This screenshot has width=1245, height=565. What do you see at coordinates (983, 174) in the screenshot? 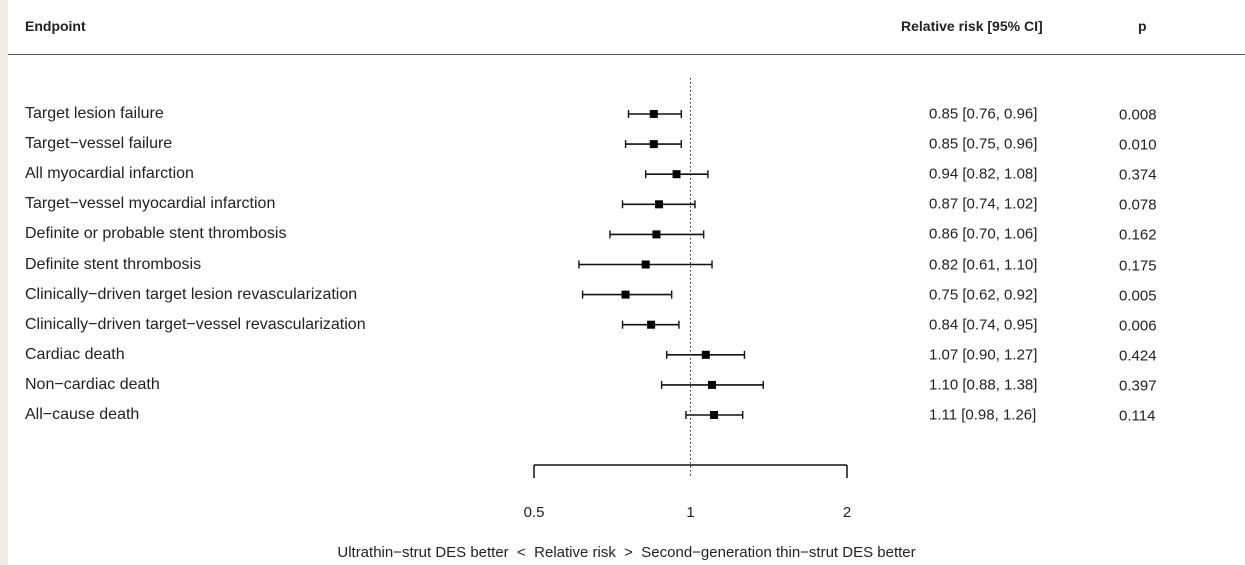
I see `relative-risk-ci-text: 0.94 [0.82, 1.08]` at bounding box center [983, 174].